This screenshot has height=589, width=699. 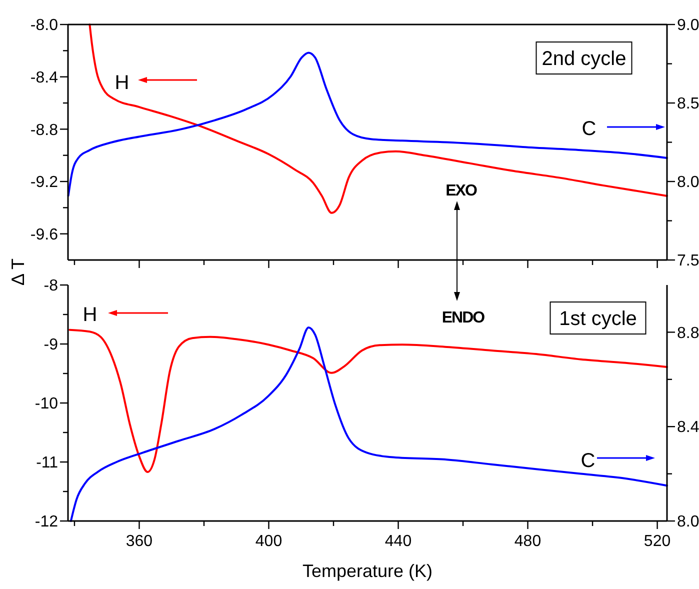 What do you see at coordinates (688, 25) in the screenshot?
I see `y2-tick-label: 9.0` at bounding box center [688, 25].